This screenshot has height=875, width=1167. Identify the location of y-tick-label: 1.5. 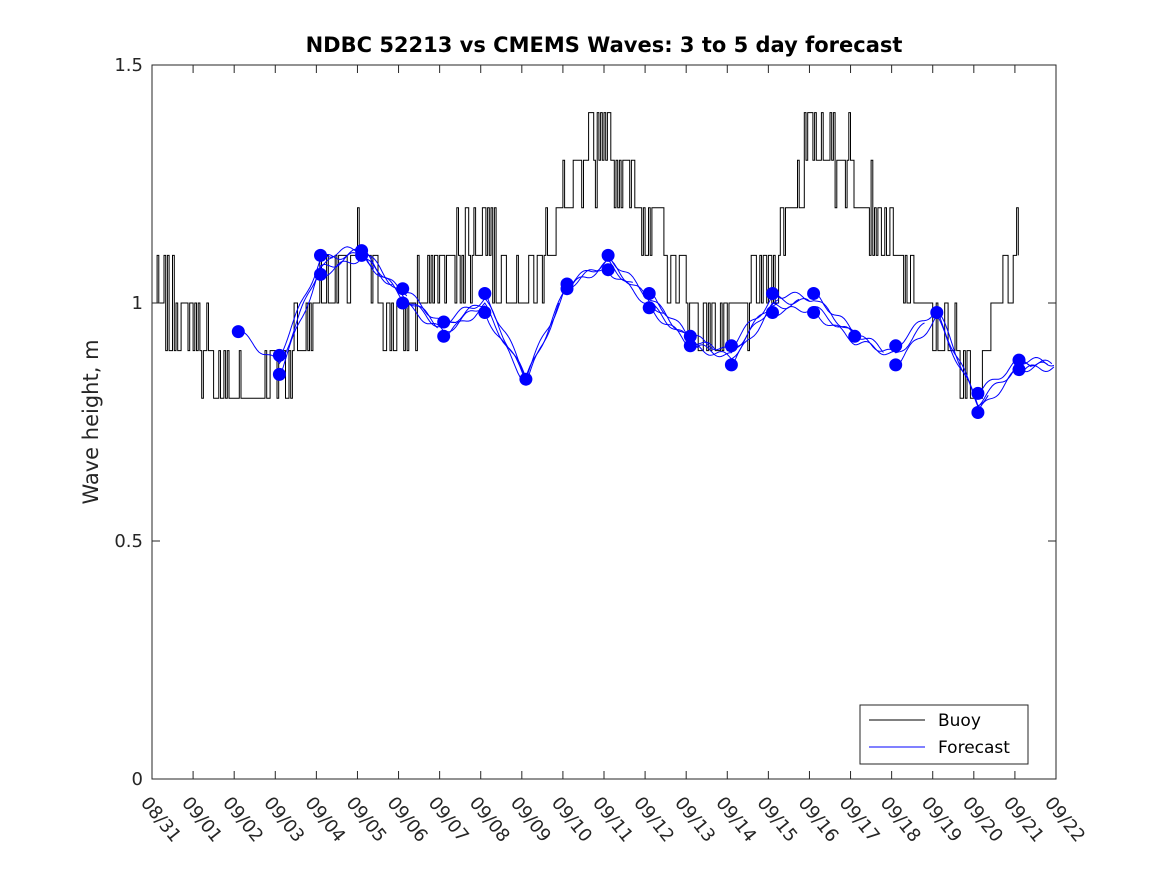
(128, 65).